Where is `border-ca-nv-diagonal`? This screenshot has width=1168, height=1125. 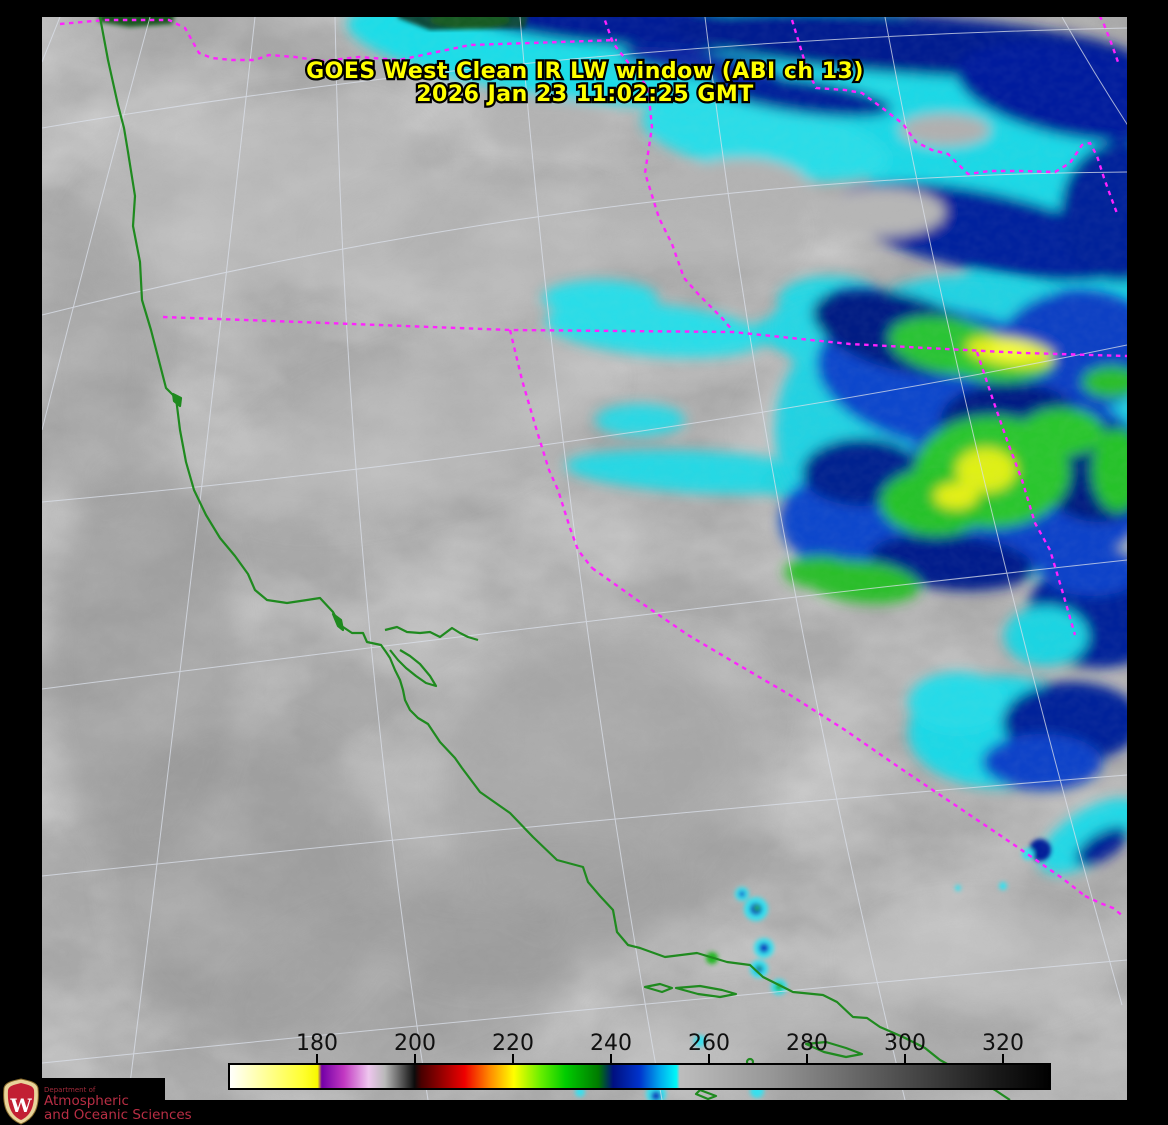
border-ca-nv-diagonal is located at coordinates (838, 732).